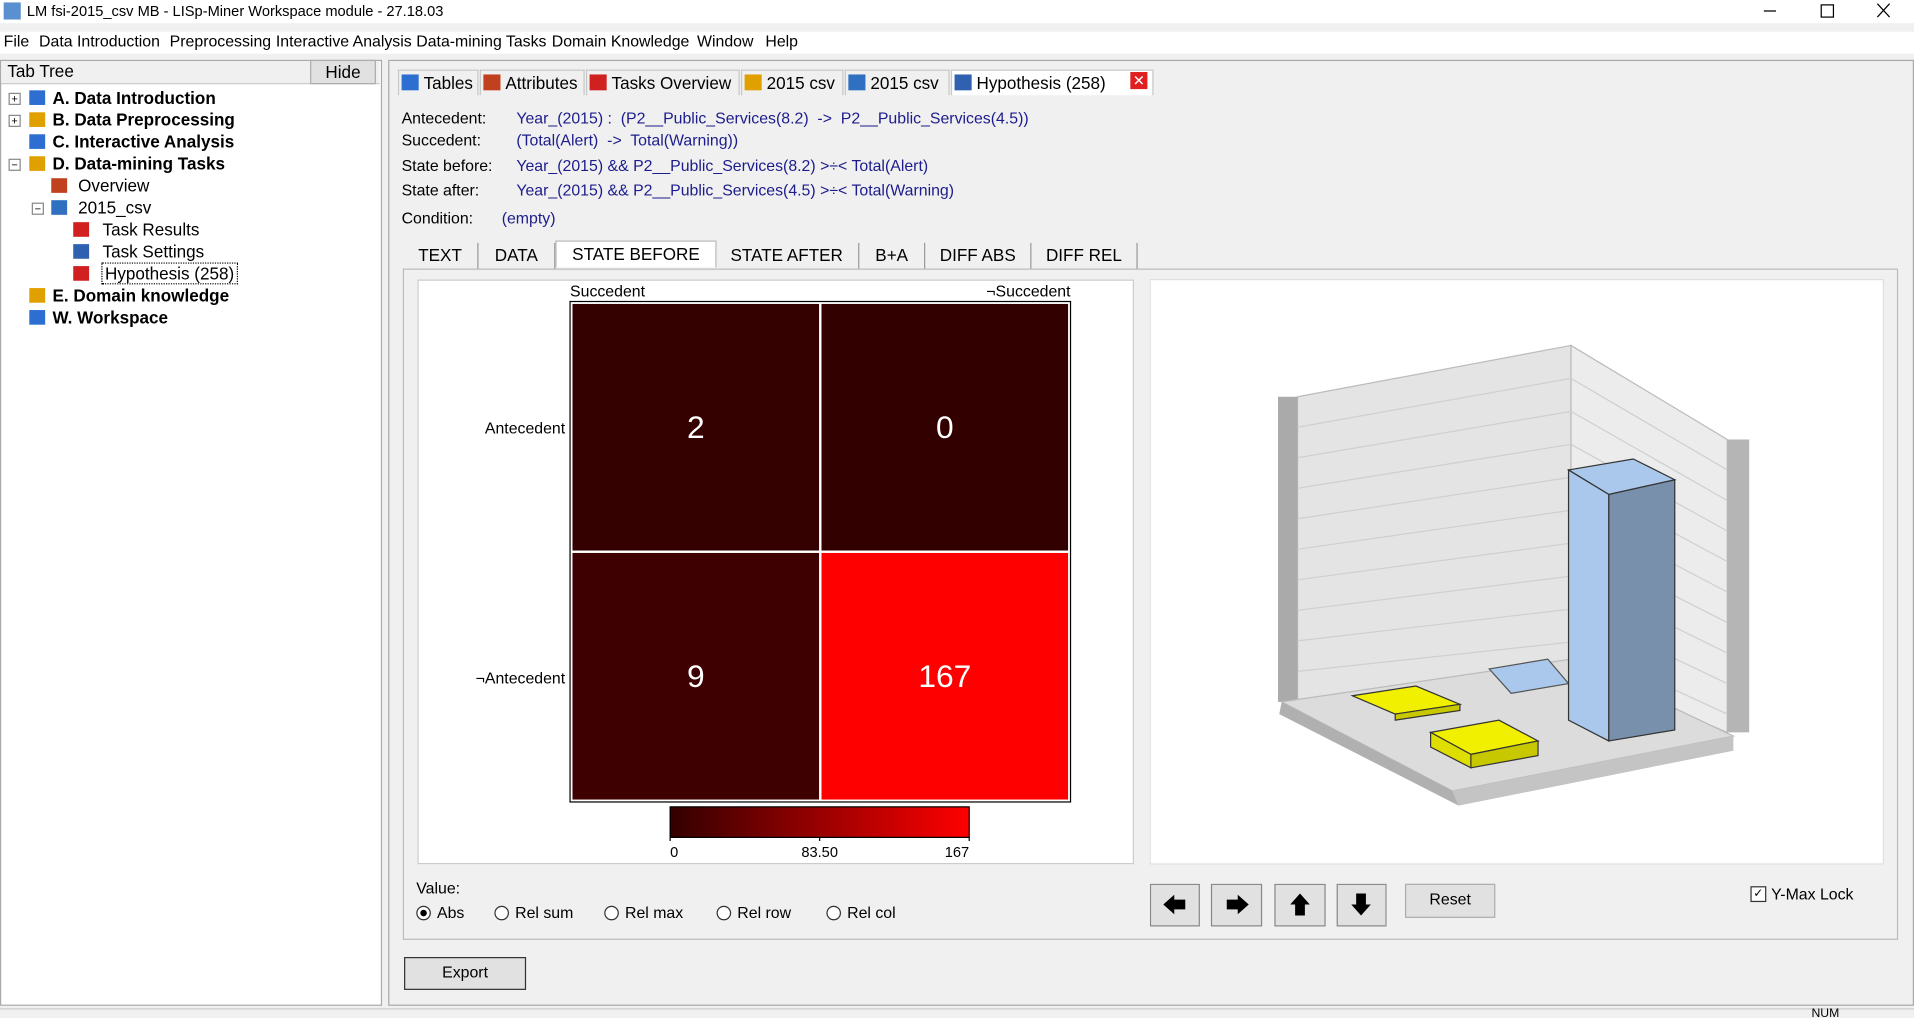 This screenshot has height=1018, width=1914. What do you see at coordinates (544, 912) in the screenshot?
I see `radio-label: Rel sum` at bounding box center [544, 912].